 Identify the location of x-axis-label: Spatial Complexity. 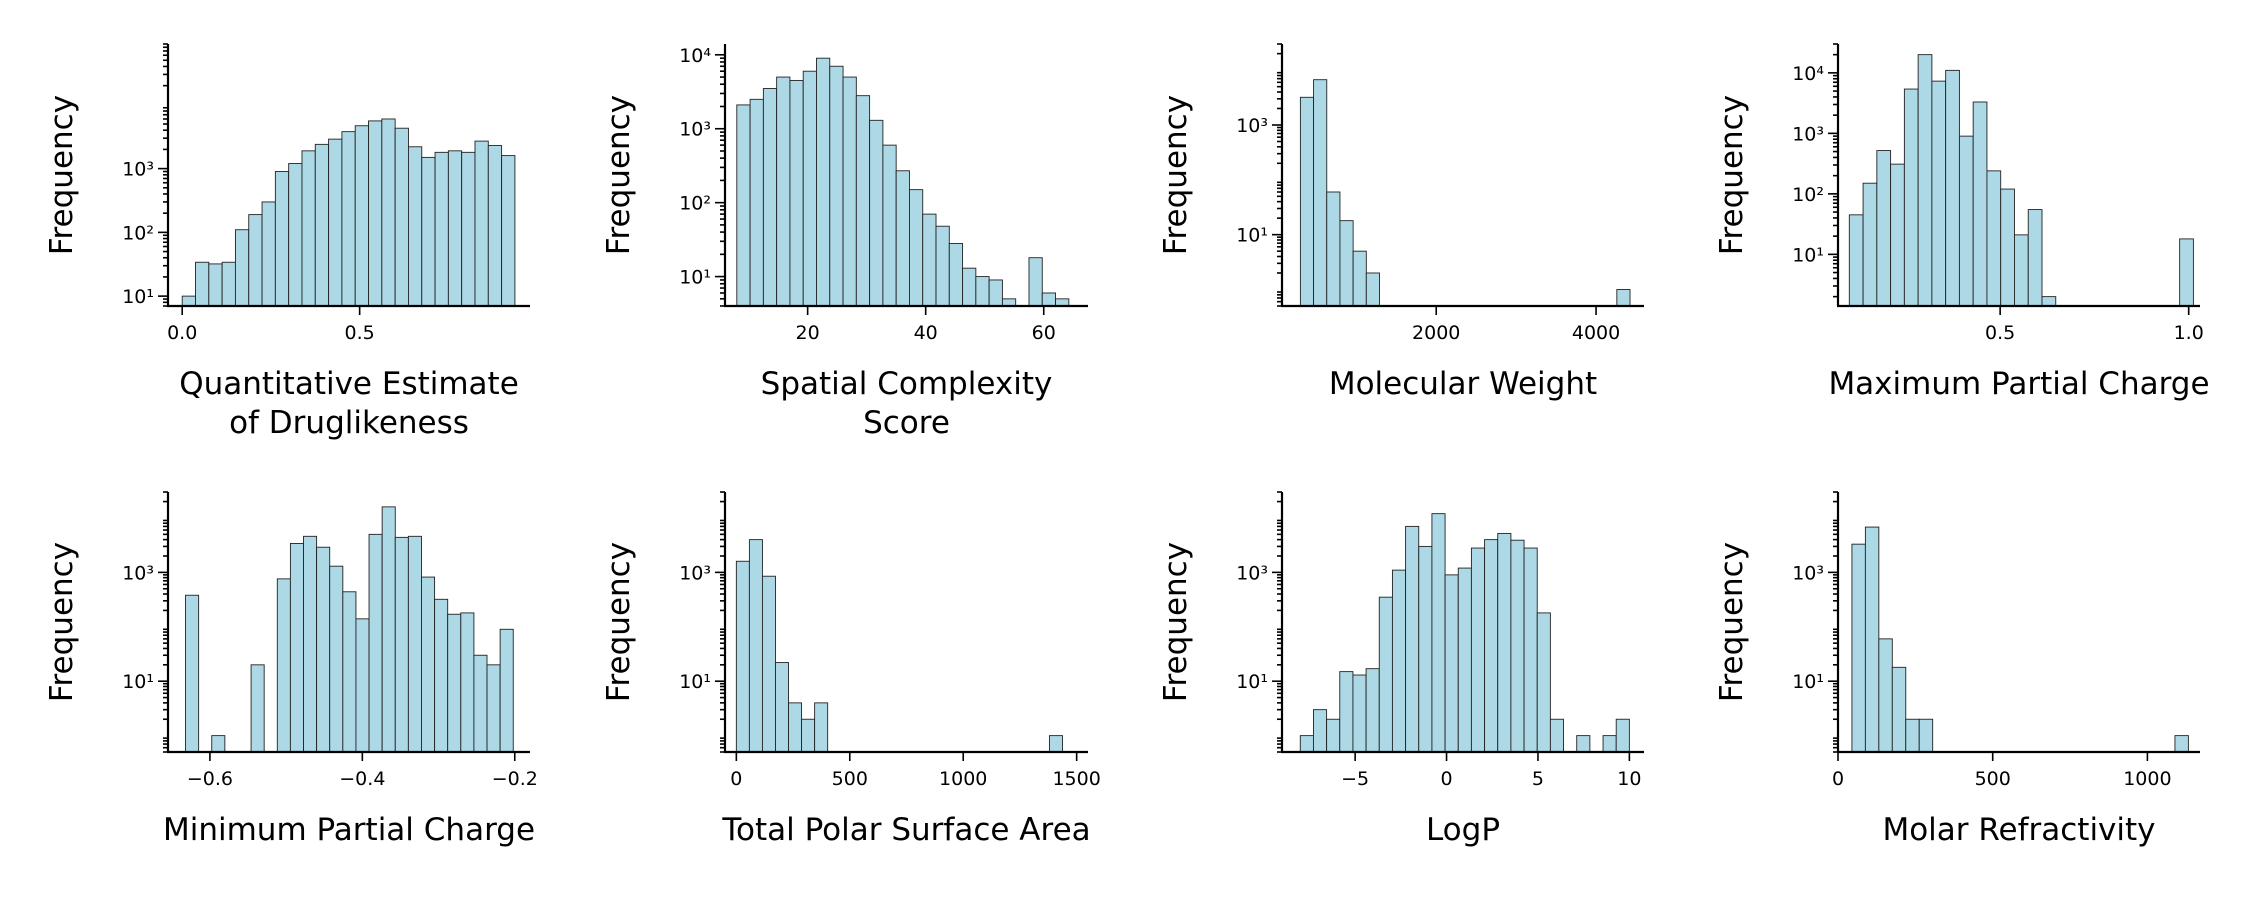
(907, 384).